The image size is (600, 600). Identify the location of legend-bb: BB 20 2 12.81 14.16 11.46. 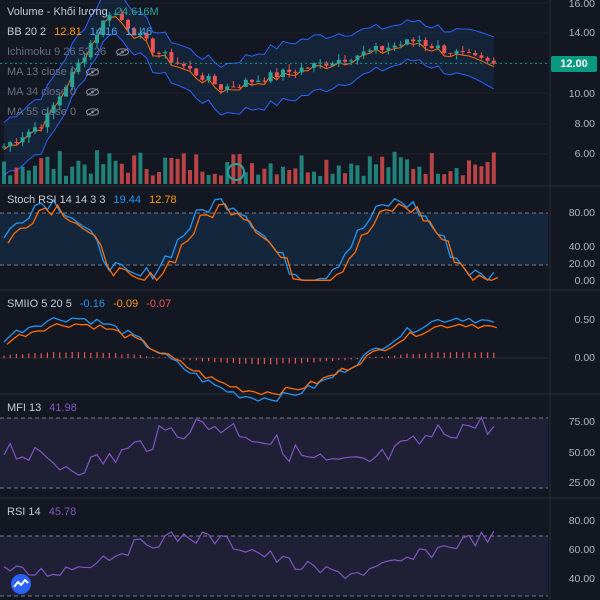
(82, 32).